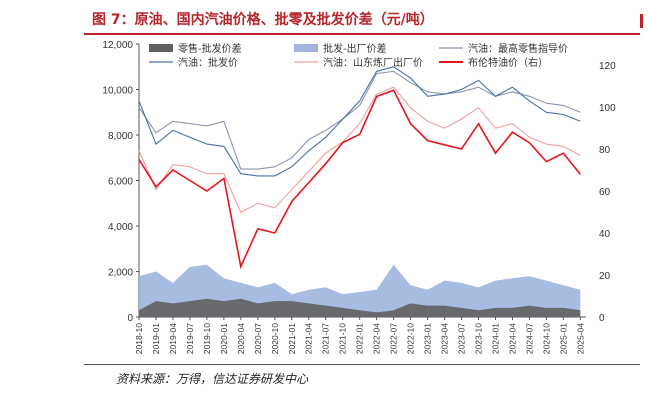 The height and width of the screenshot is (401, 648). I want to click on x-tick-label: 2020-04, so click(241, 338).